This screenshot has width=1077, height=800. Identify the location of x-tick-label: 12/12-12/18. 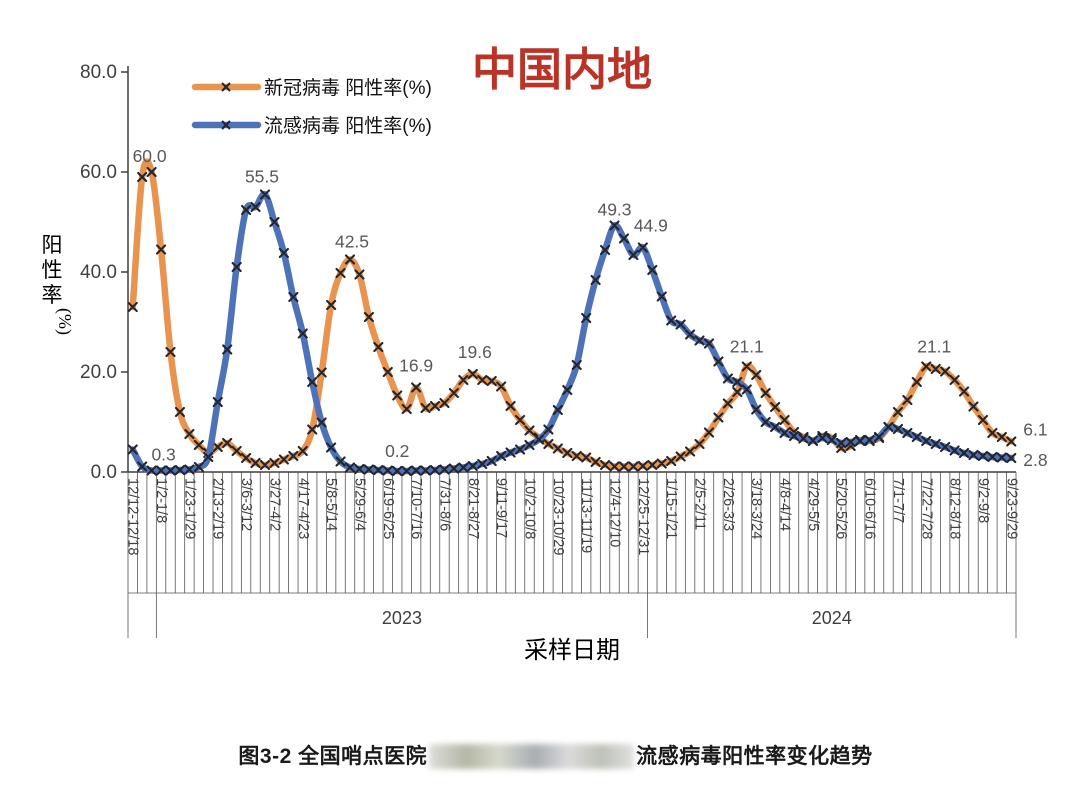
(133, 516).